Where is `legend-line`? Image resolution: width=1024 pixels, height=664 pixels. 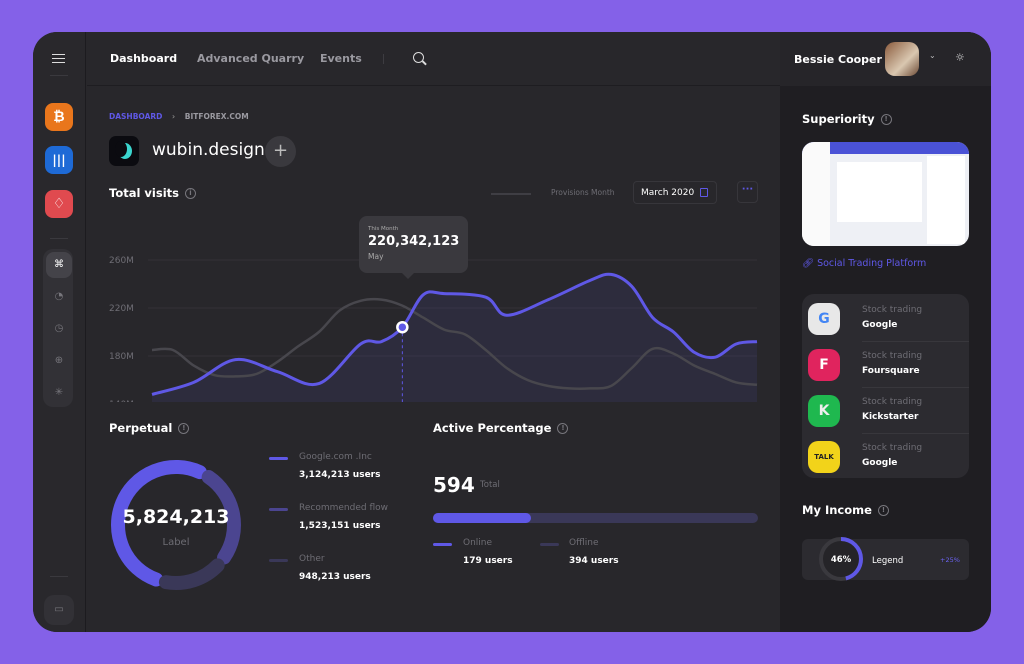
legend-line is located at coordinates (511, 194).